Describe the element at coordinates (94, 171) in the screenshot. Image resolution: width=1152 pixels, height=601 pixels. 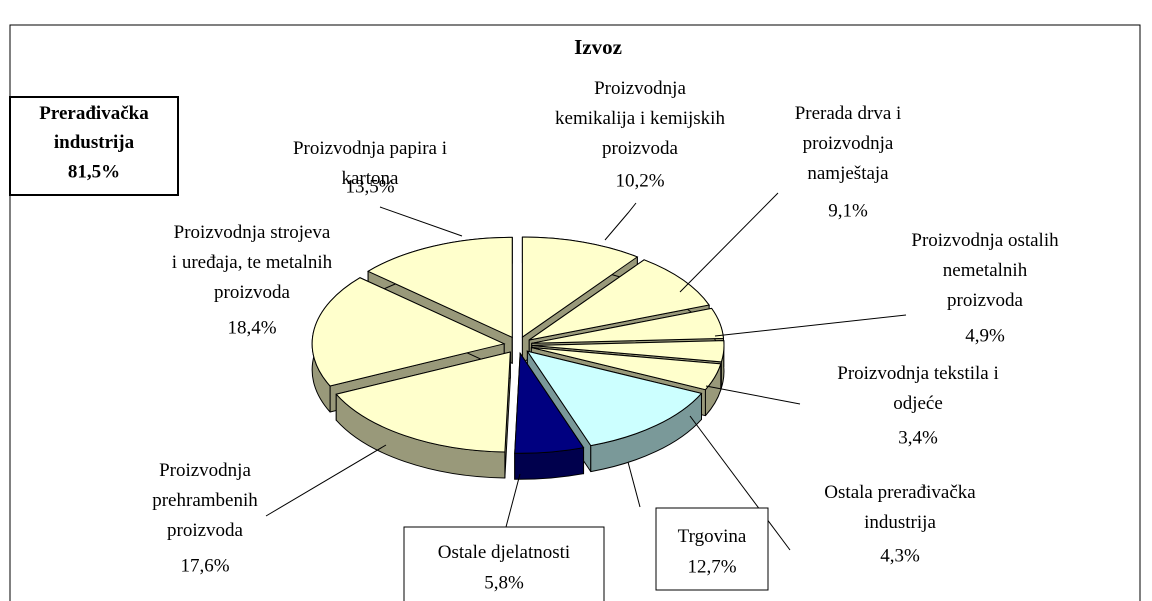
I see `annotation-value: 81,5%` at that location.